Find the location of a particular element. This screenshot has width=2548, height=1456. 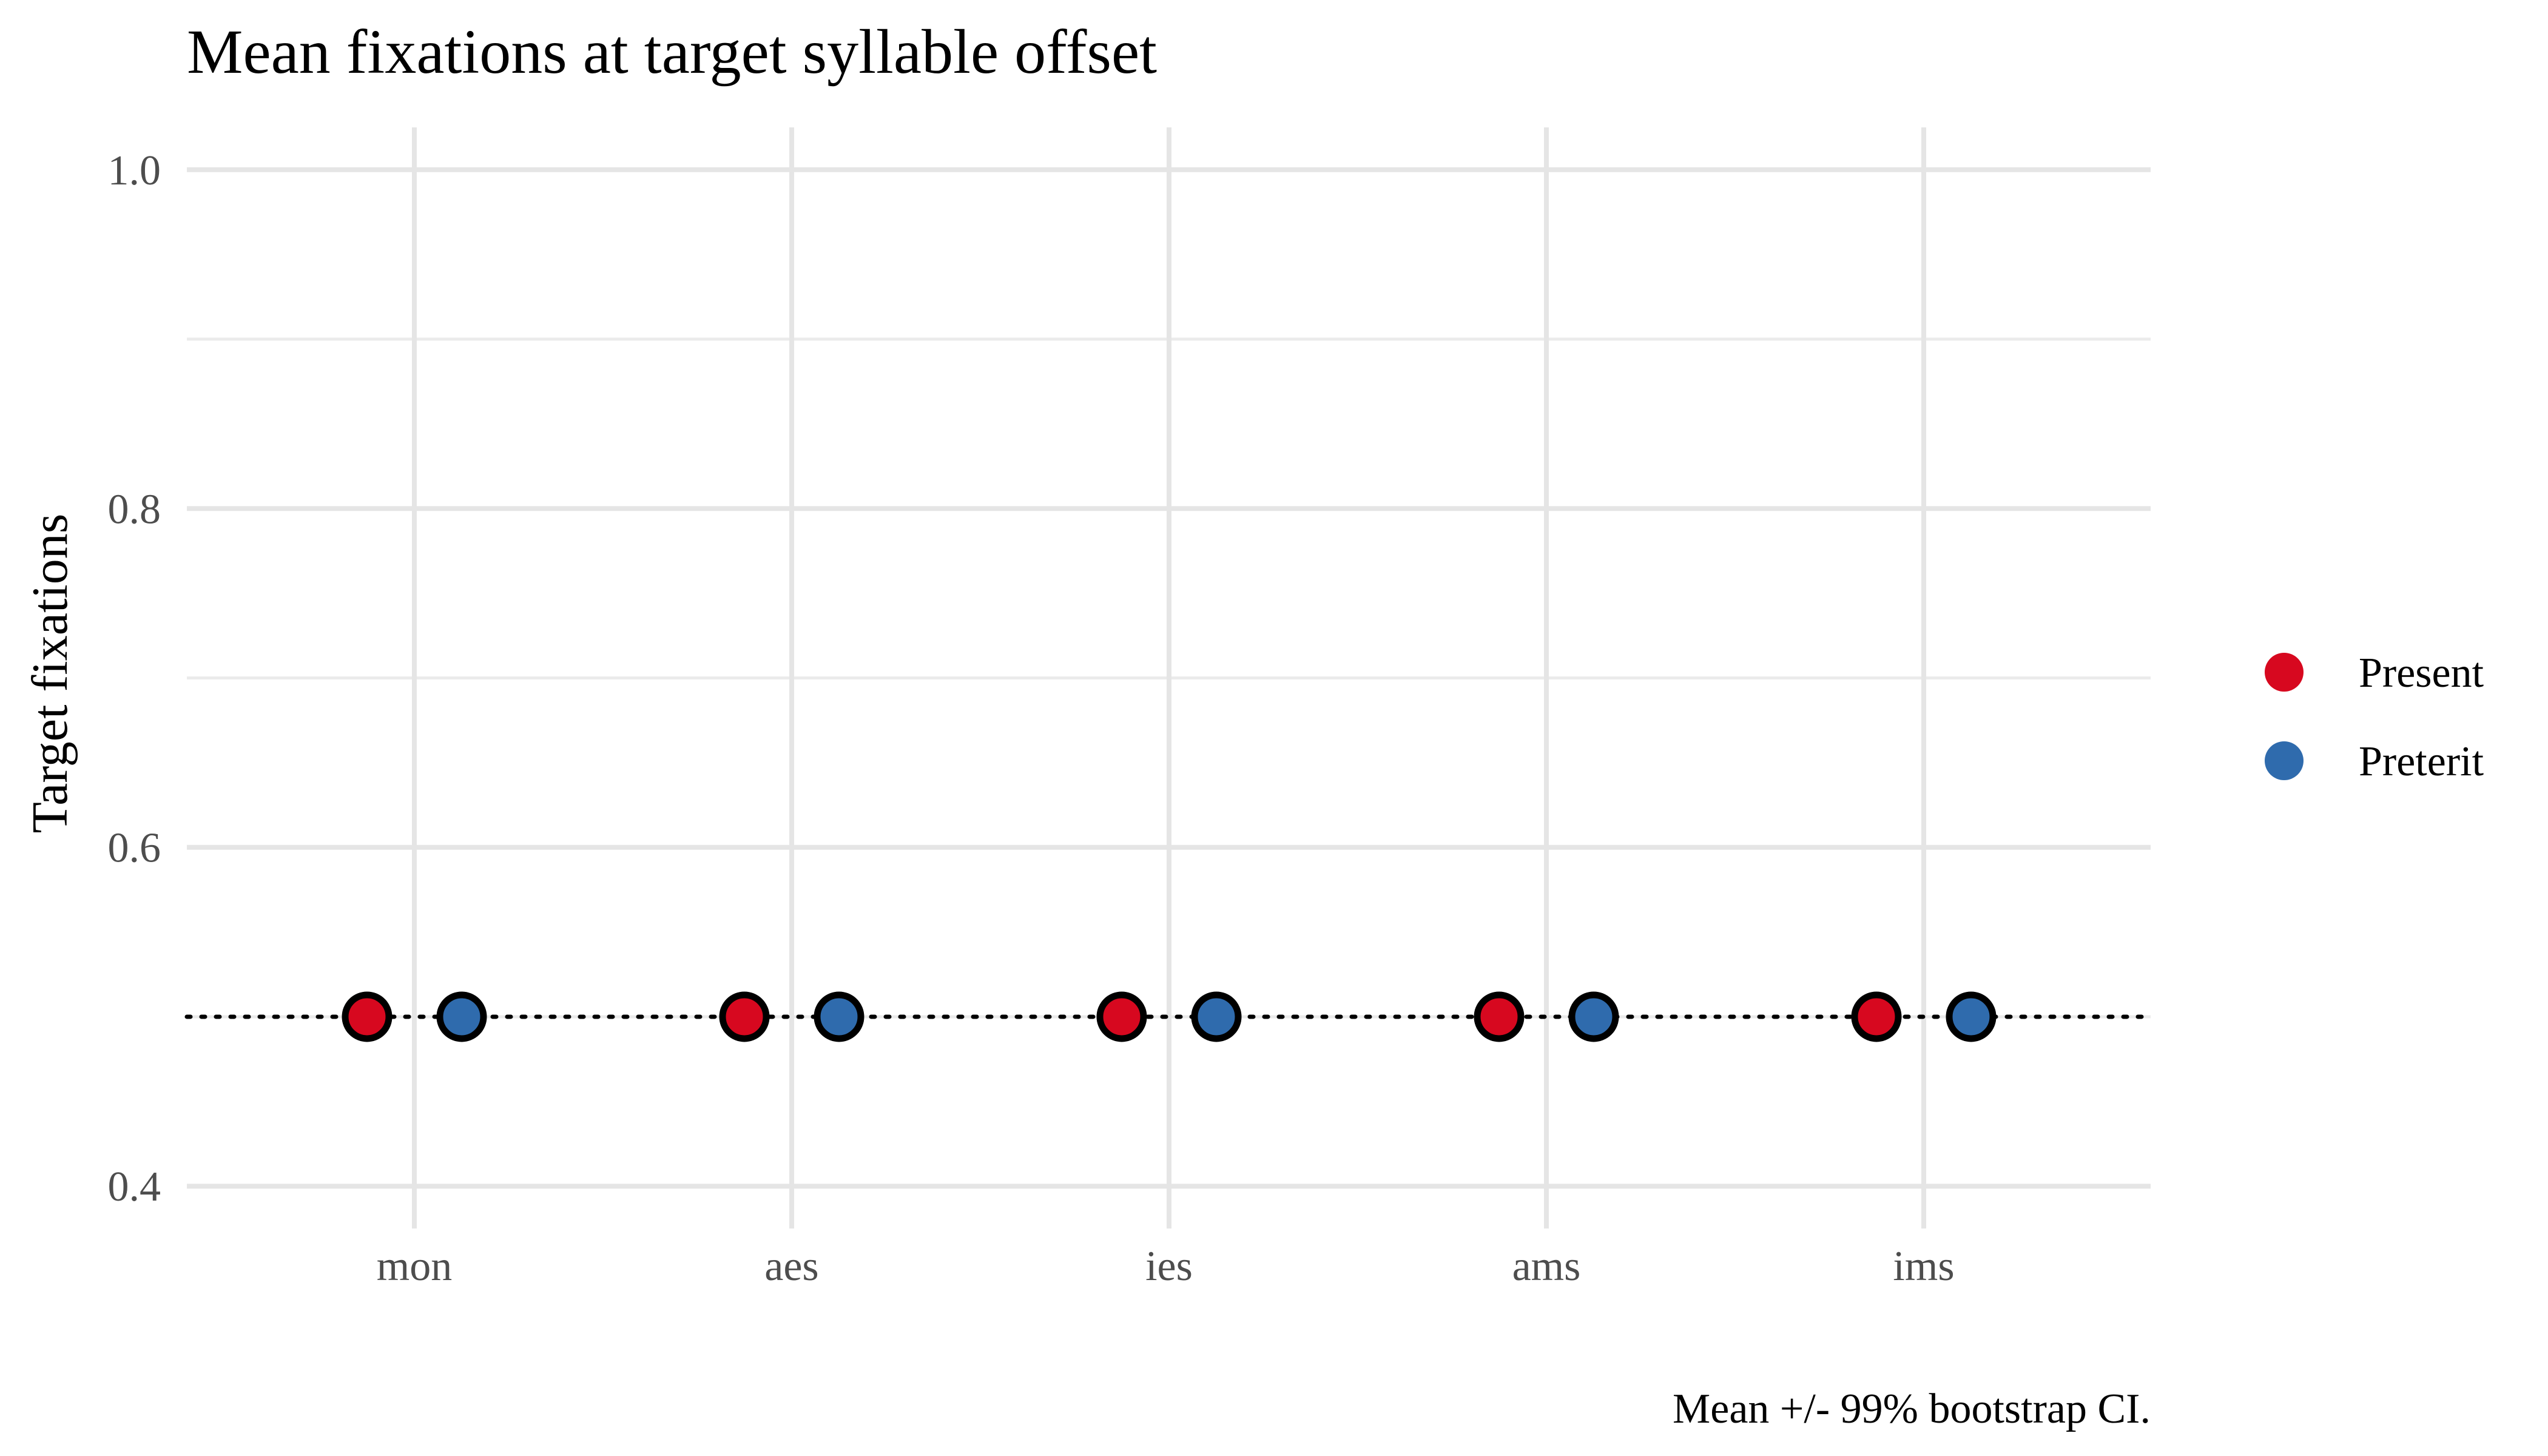

data-point-present-ams is located at coordinates (1499, 1016).